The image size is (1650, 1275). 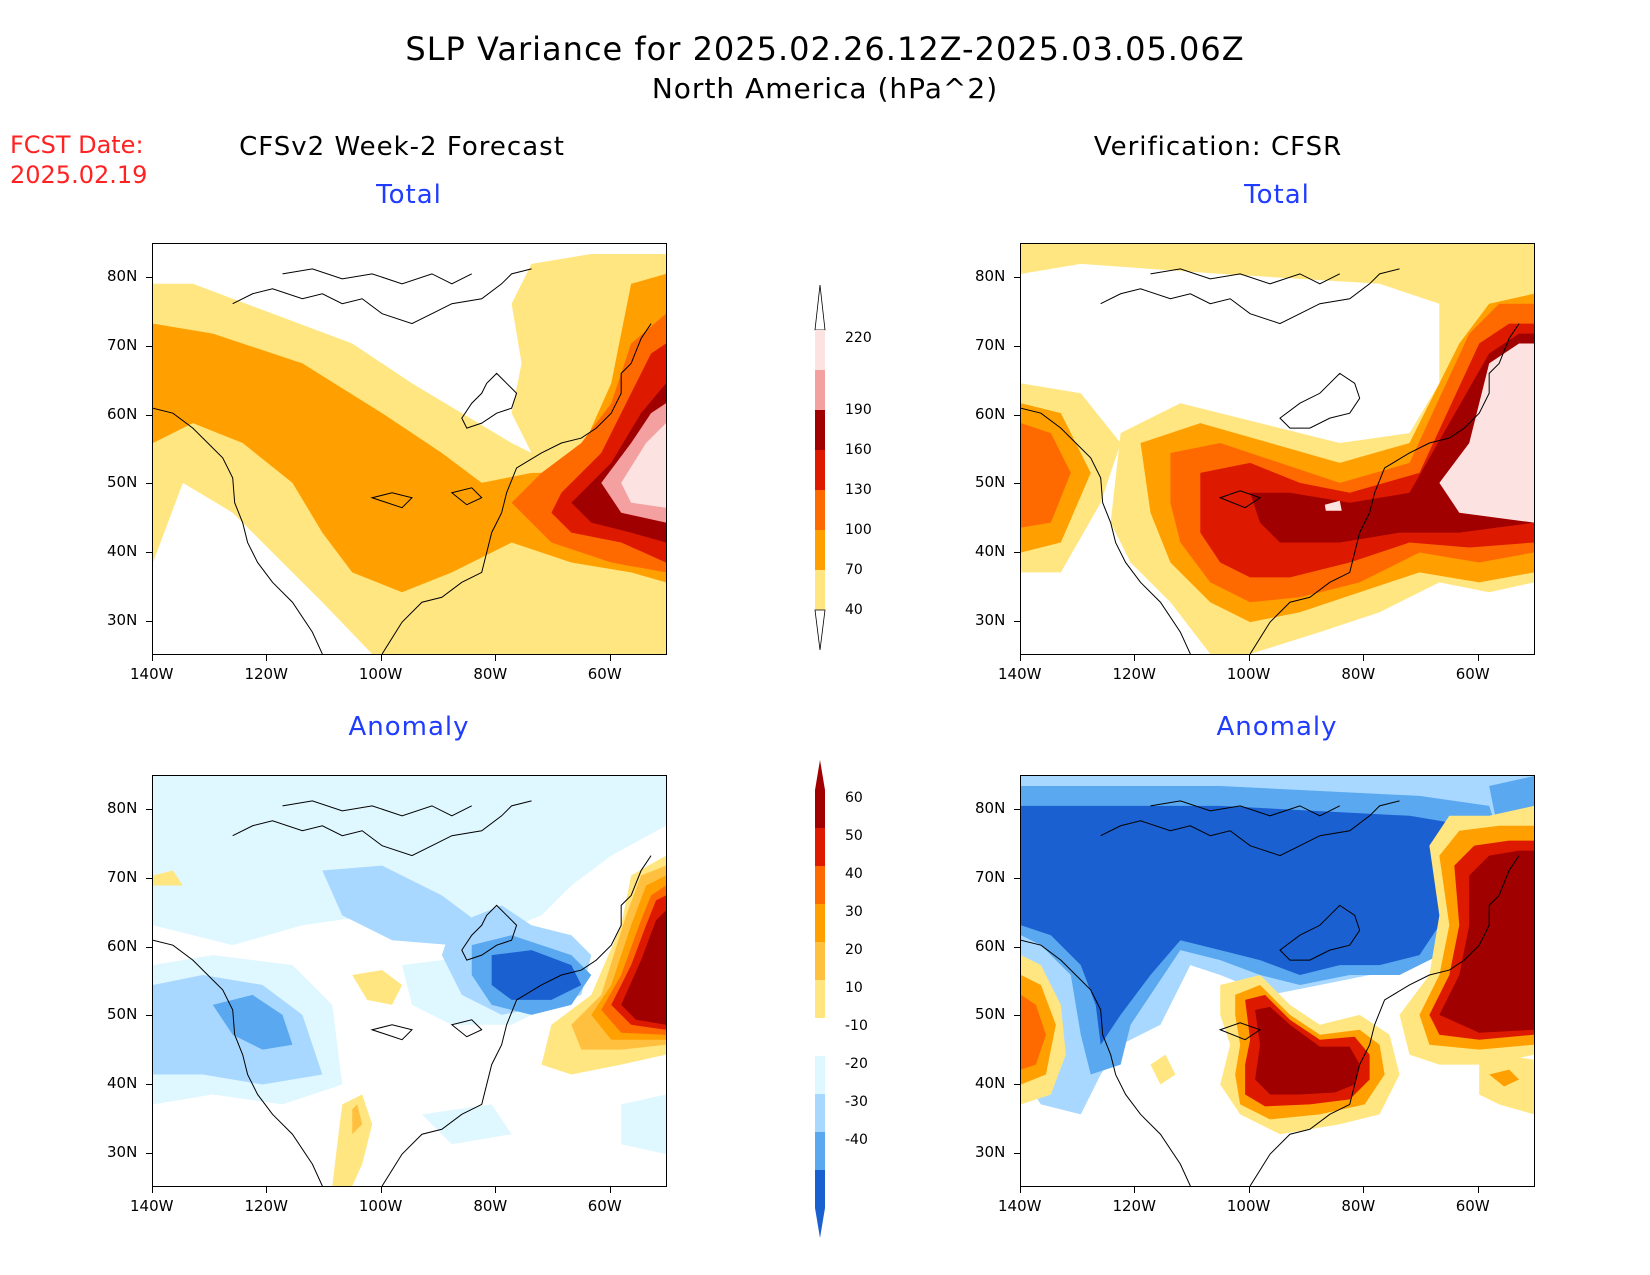 What do you see at coordinates (854, 950) in the screenshot?
I see `anomaly-colorbar-label: 20` at bounding box center [854, 950].